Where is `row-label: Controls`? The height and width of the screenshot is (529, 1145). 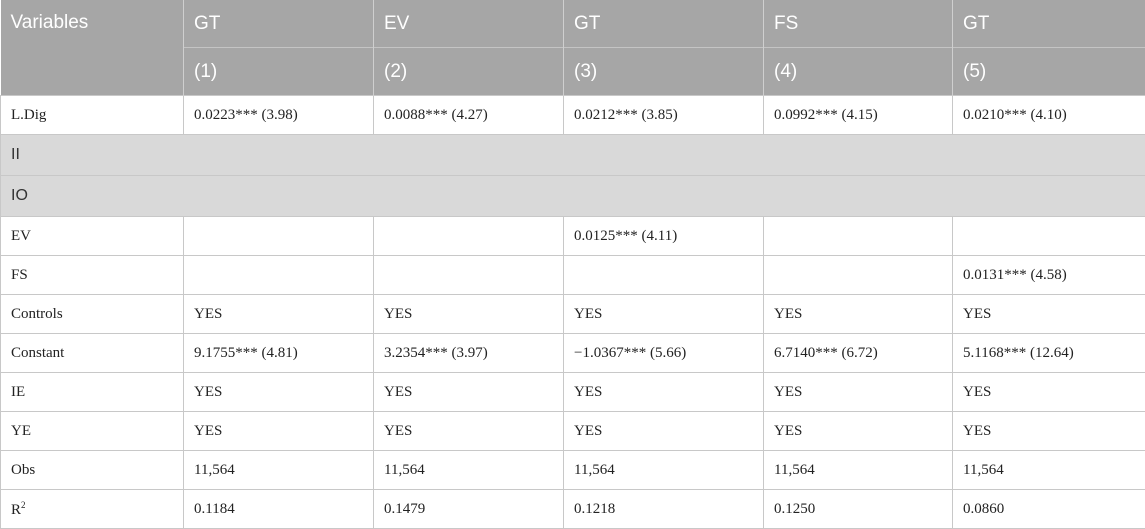 row-label: Controls is located at coordinates (92, 314).